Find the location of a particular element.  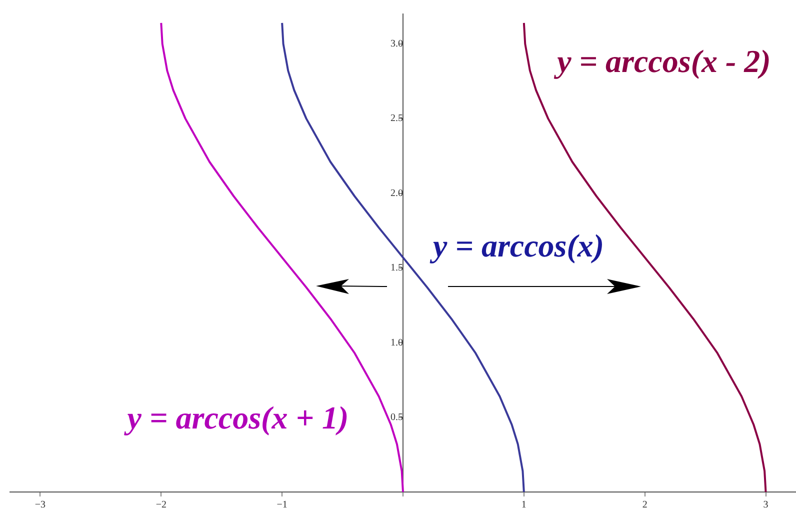

x-tick-label: −2 is located at coordinates (161, 504).